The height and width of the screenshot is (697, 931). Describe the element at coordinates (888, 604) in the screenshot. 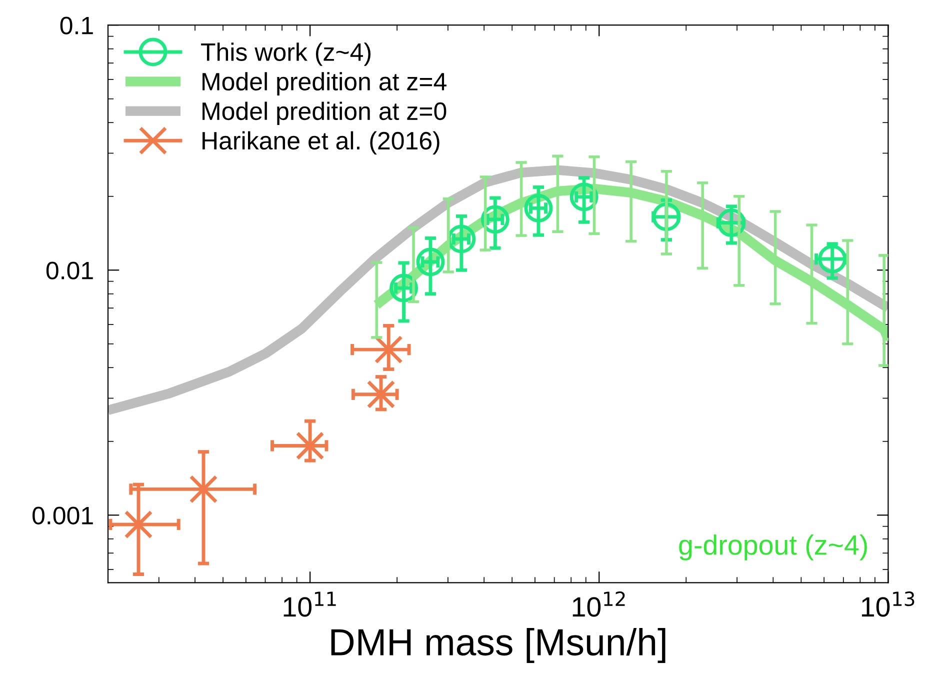

I see `x-tick-label: 10$^{13}$` at that location.